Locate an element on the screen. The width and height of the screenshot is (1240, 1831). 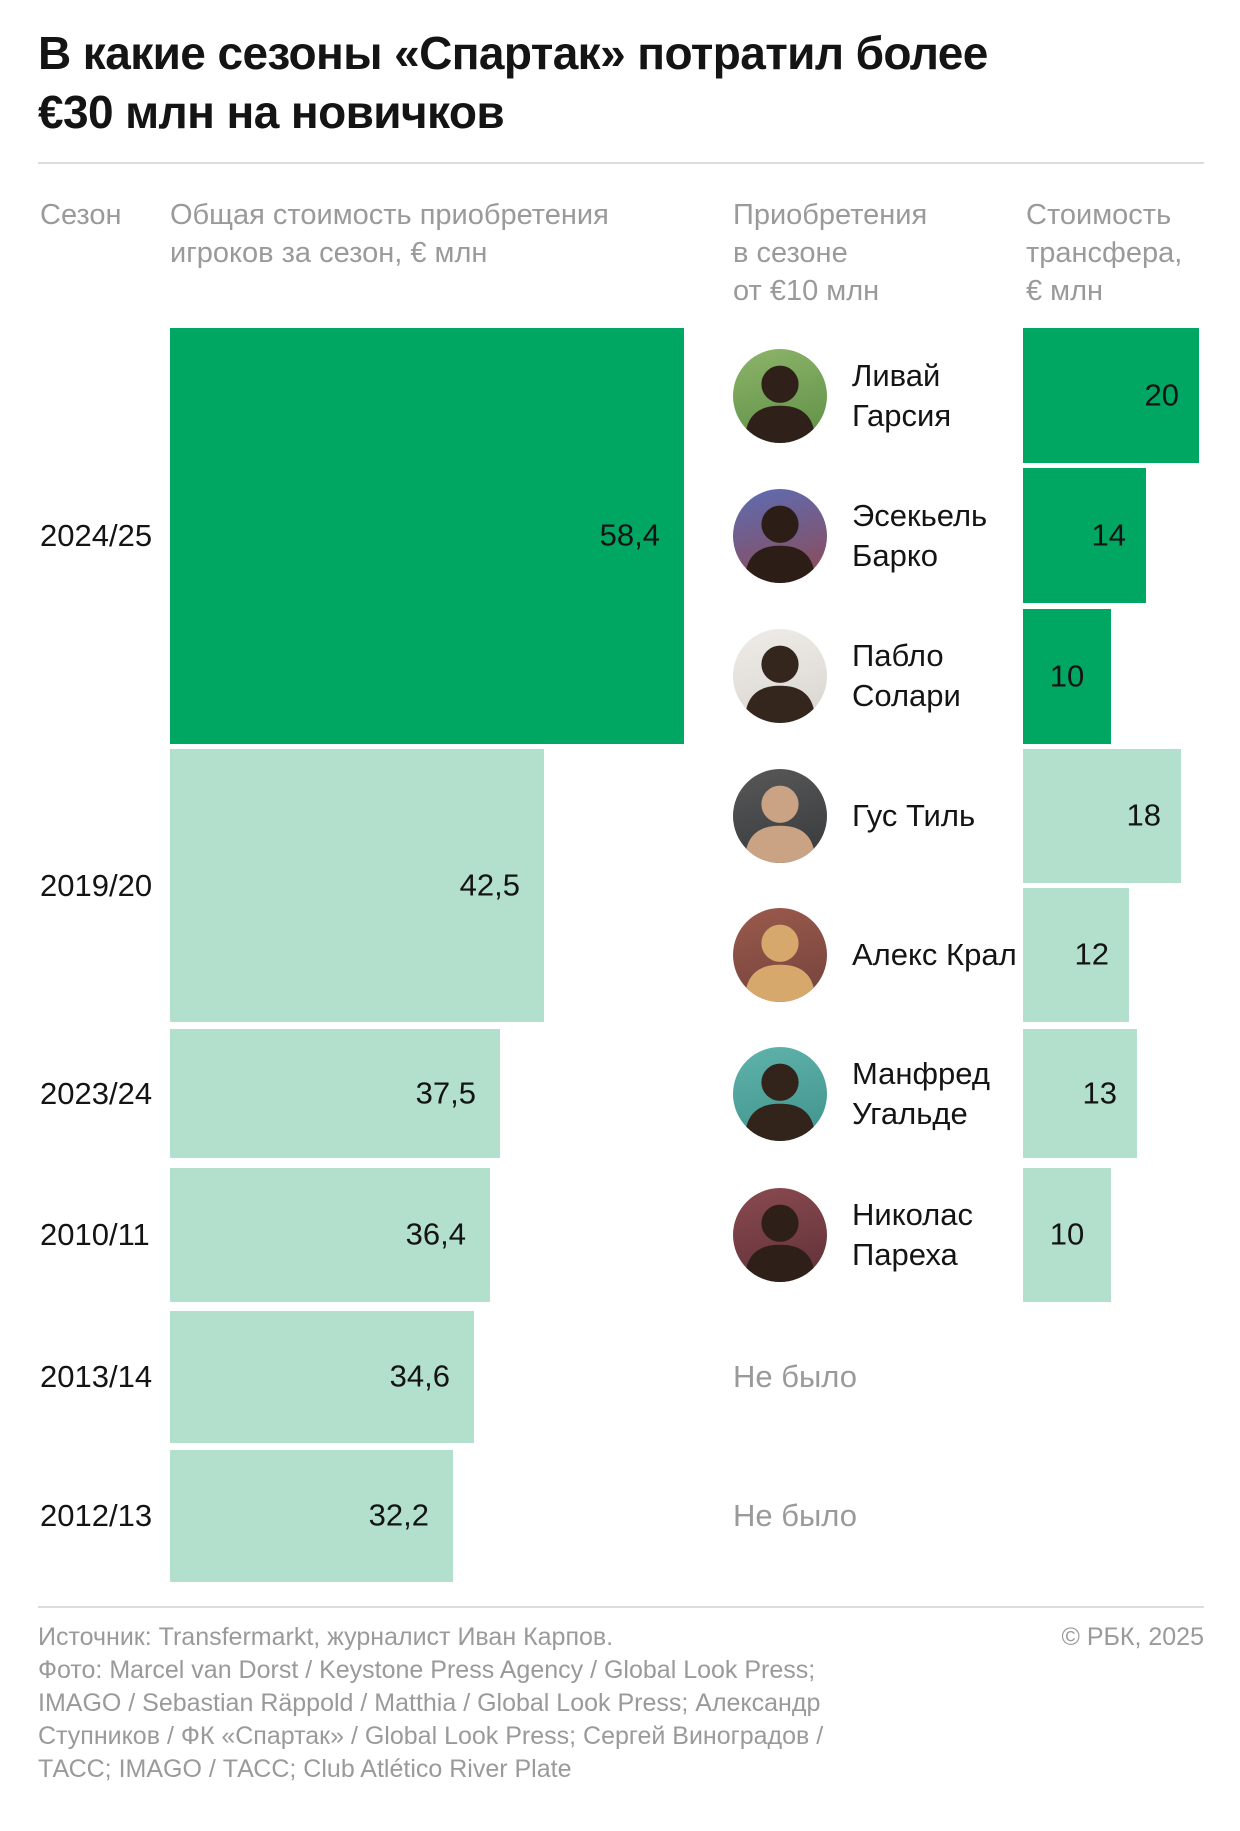
player-name-line: Ливай is located at coordinates (896, 375).